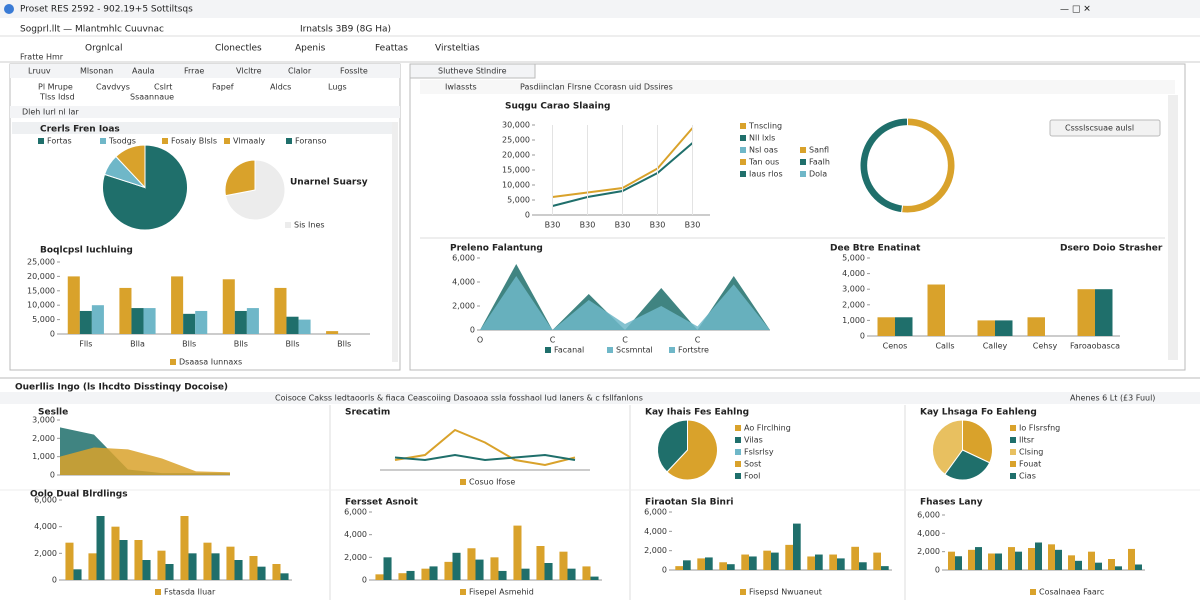 The height and width of the screenshot is (600, 1200). I want to click on ribbon-button: Fapef, so click(223, 87).